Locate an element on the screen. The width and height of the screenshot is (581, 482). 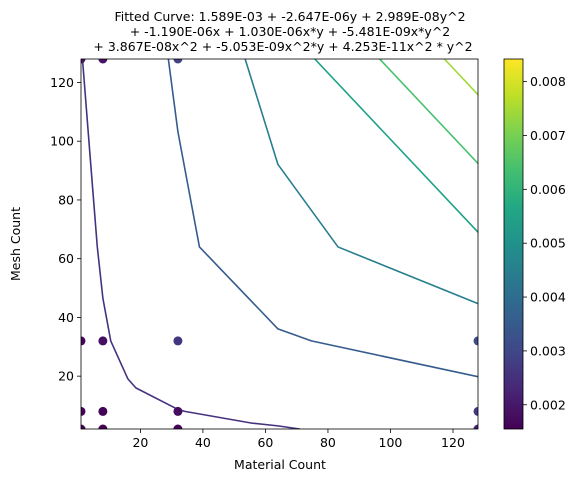
colorbar-tick-label: 0.005 is located at coordinates (548, 243).